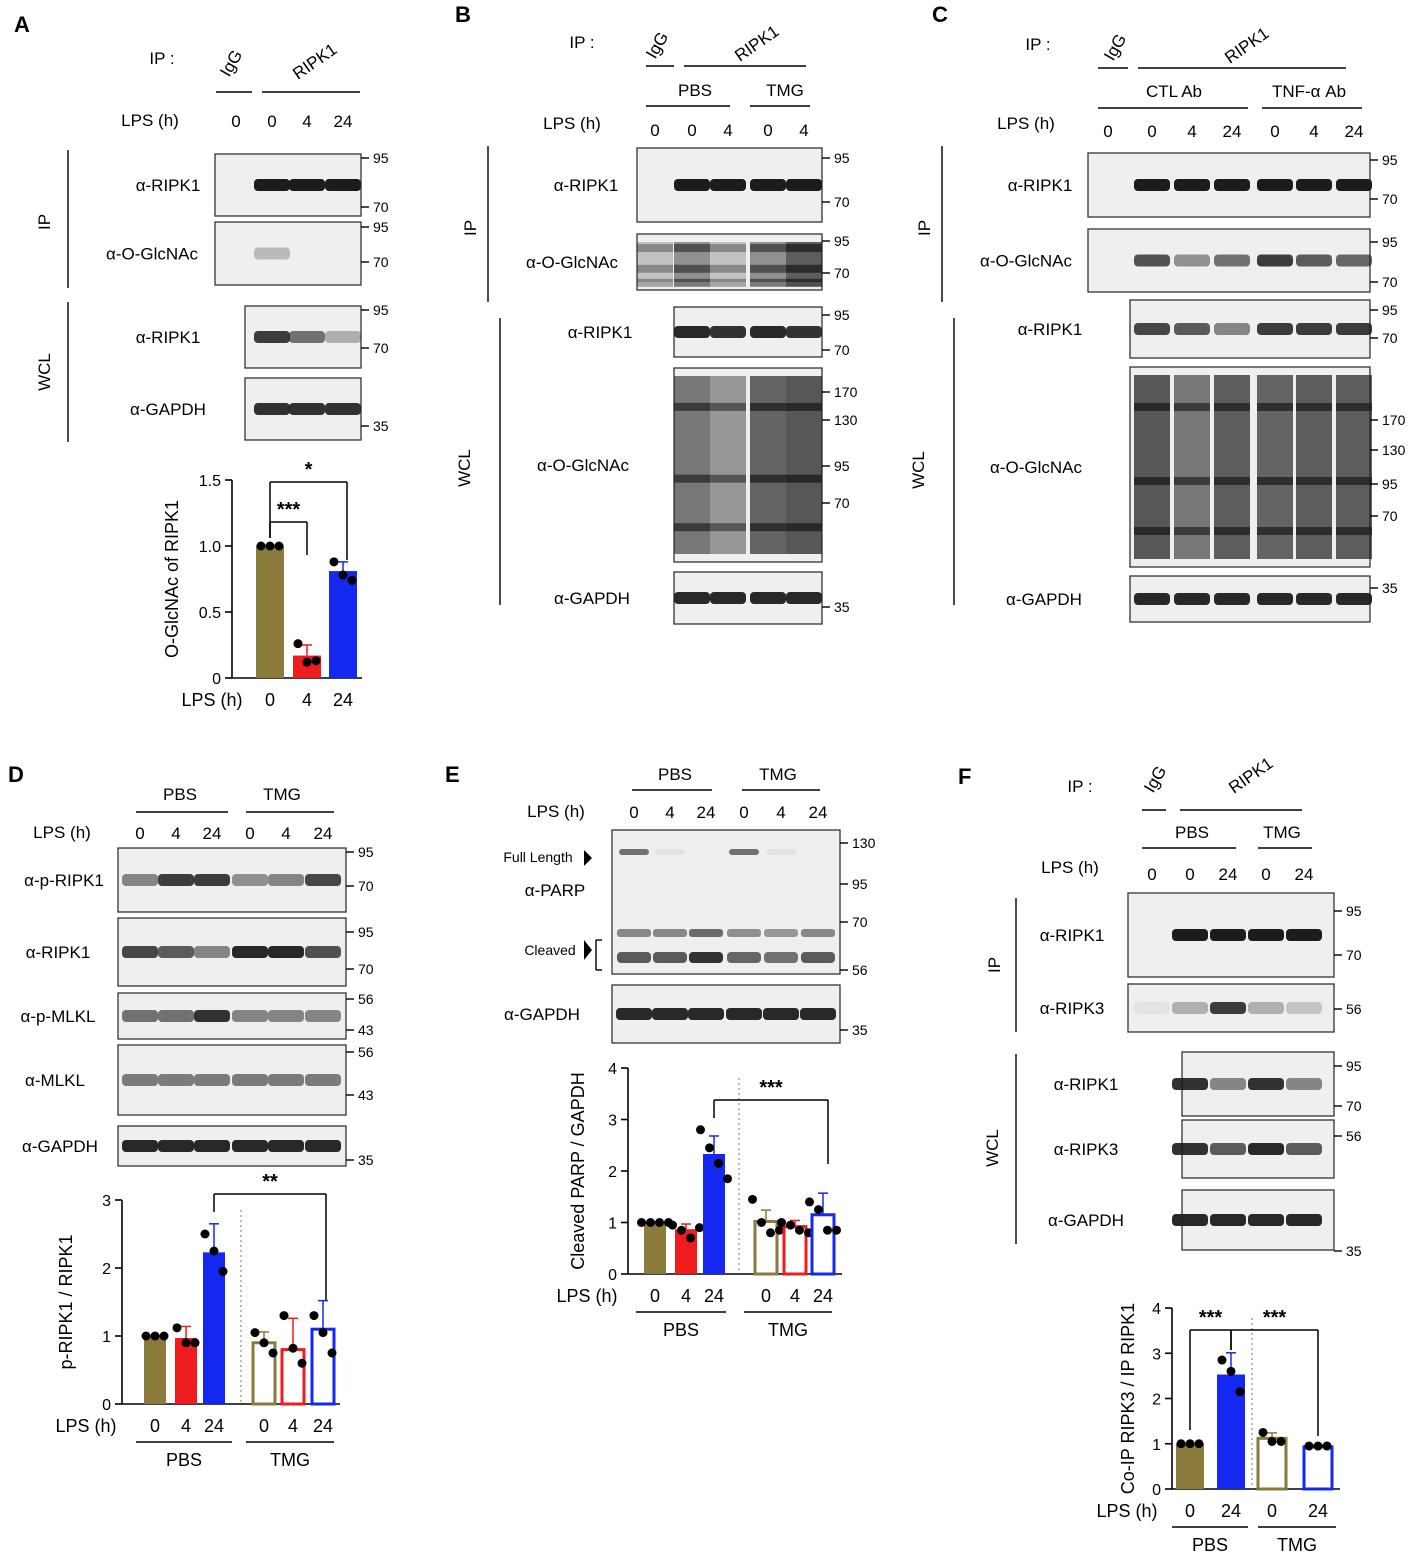 The height and width of the screenshot is (1558, 1418). What do you see at coordinates (578, 1170) in the screenshot?
I see `y-axis-label: Cleaved PARP / GAPDH` at bounding box center [578, 1170].